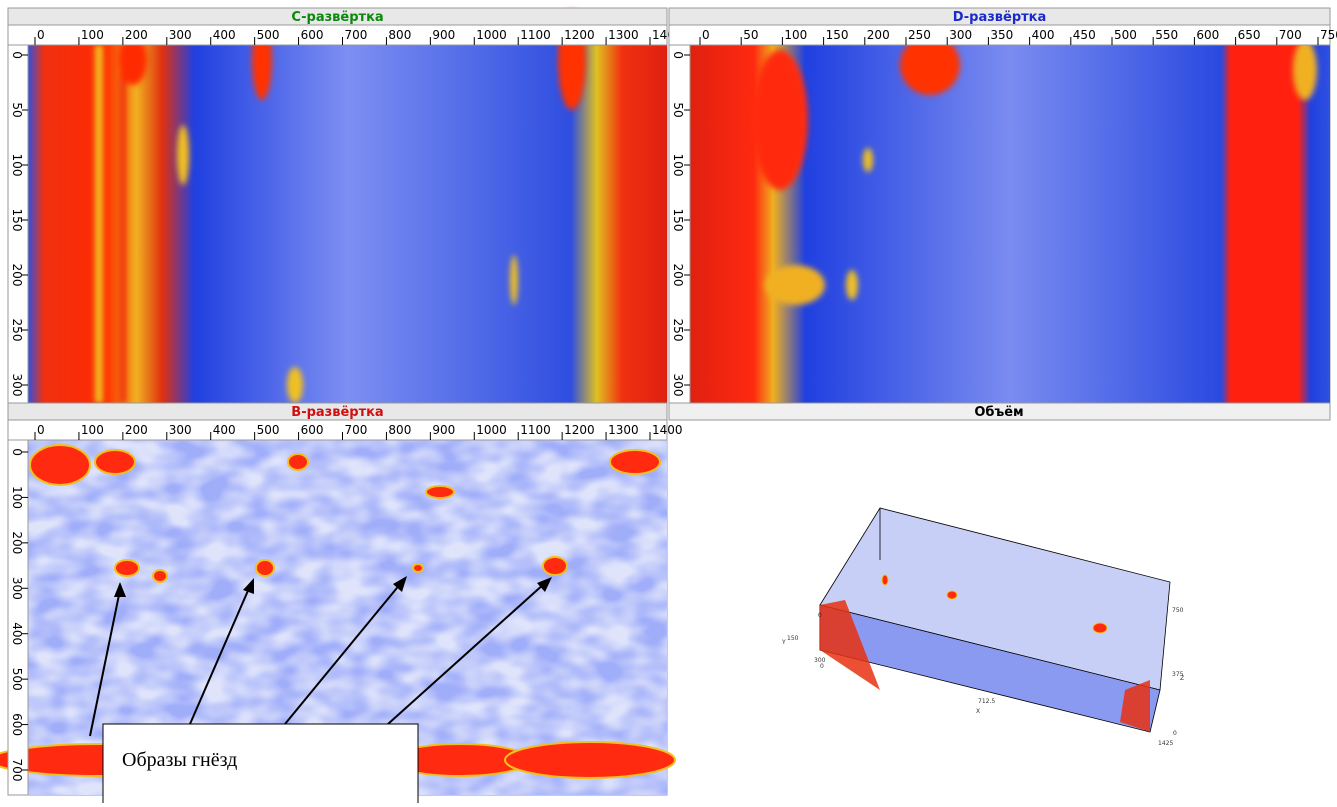 This screenshot has height=807, width=1337. I want to click on x-tick-label: 750, so click(1328, 35).